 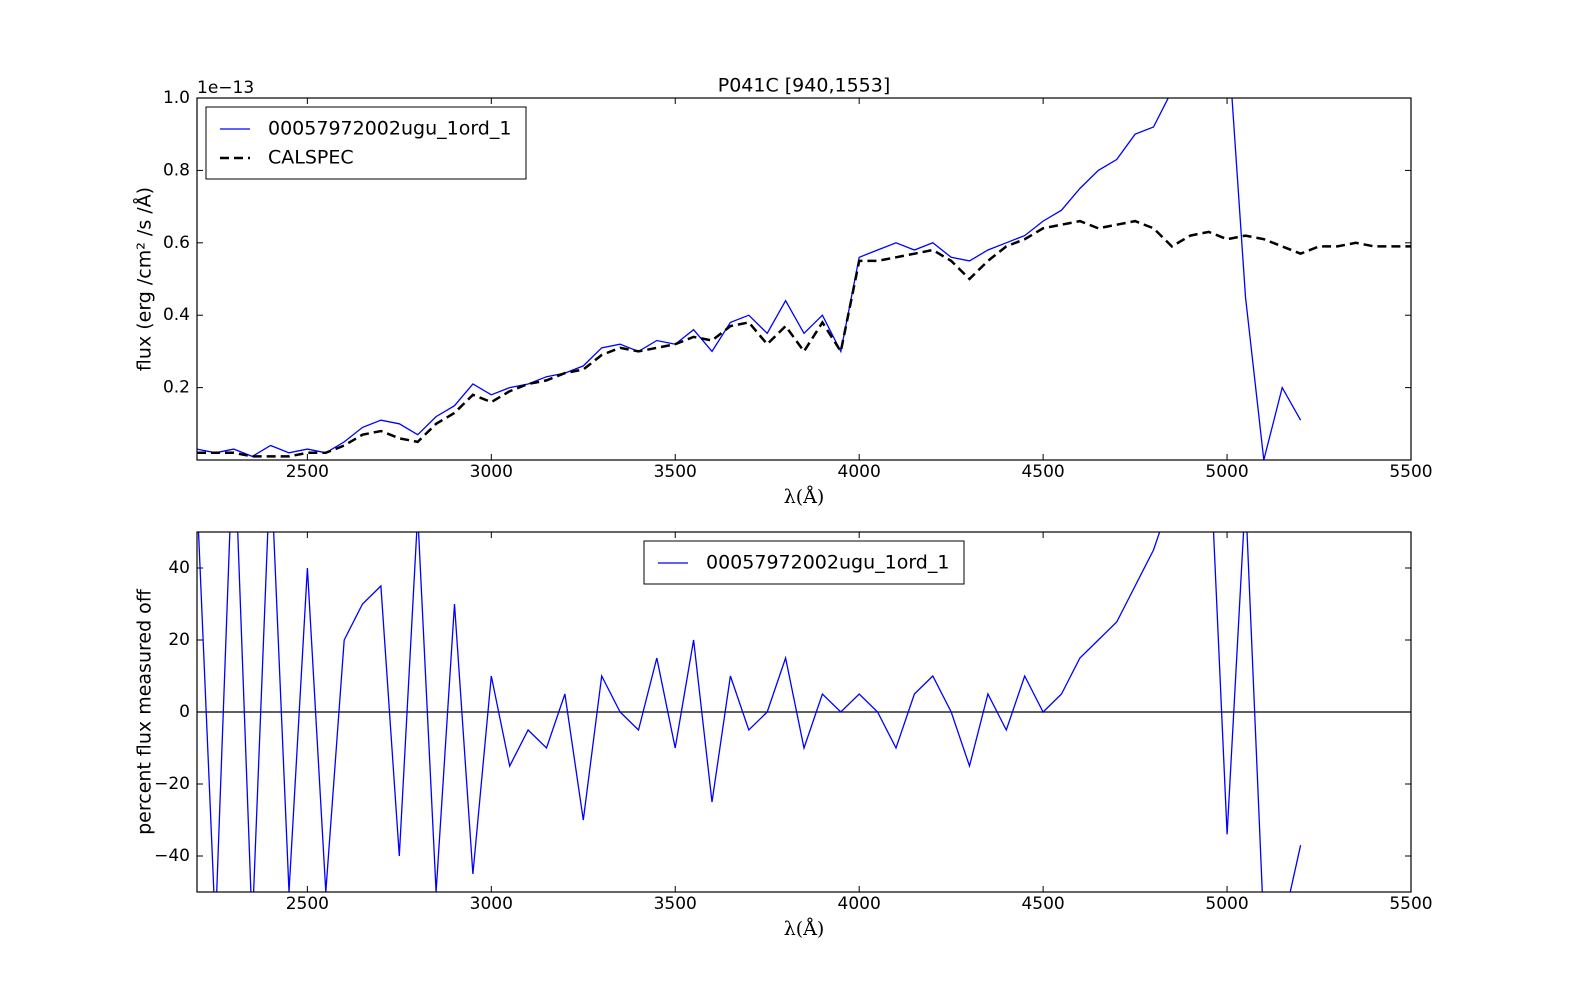 I want to click on offset-label: 1e−13, so click(x=225, y=88).